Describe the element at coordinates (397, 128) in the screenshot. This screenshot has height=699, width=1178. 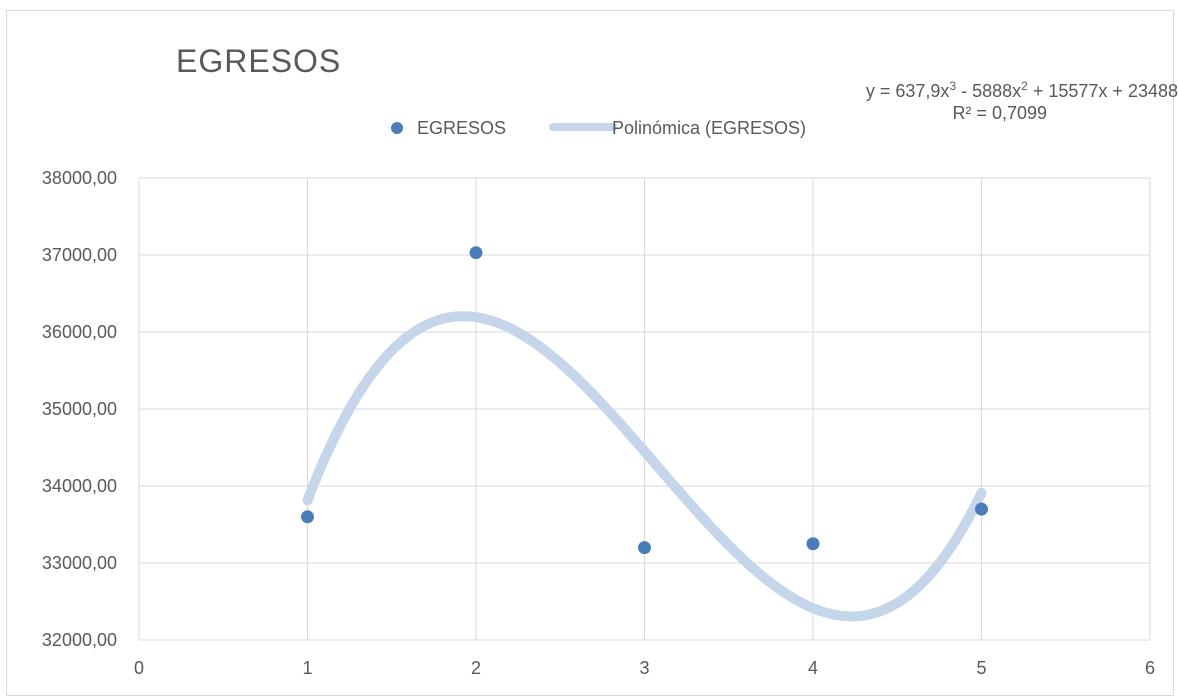
I see `legend-marker-egresos` at that location.